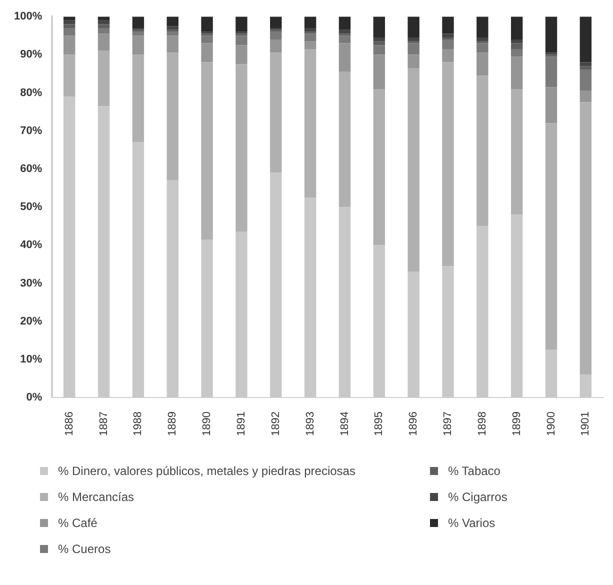  Describe the element at coordinates (241, 424) in the screenshot. I see `x-tick-label: 1891` at that location.